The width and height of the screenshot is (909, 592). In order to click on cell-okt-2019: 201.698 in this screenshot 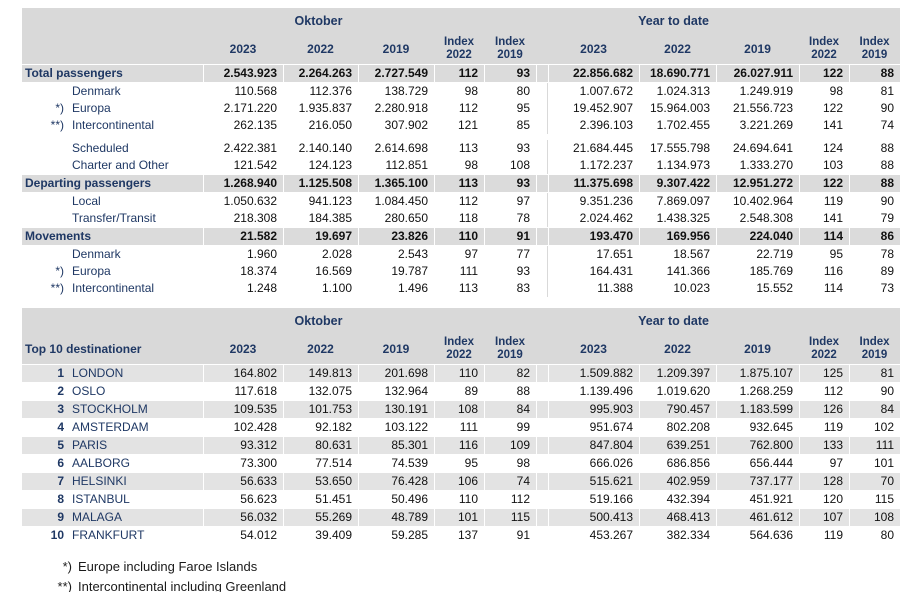, I will do `click(396, 373)`.